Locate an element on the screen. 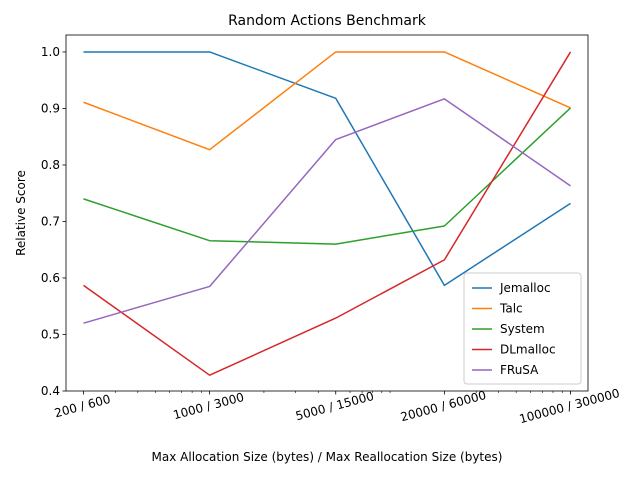 This screenshot has height=480, width=640. y-tick-label: 1.0 is located at coordinates (50, 52).